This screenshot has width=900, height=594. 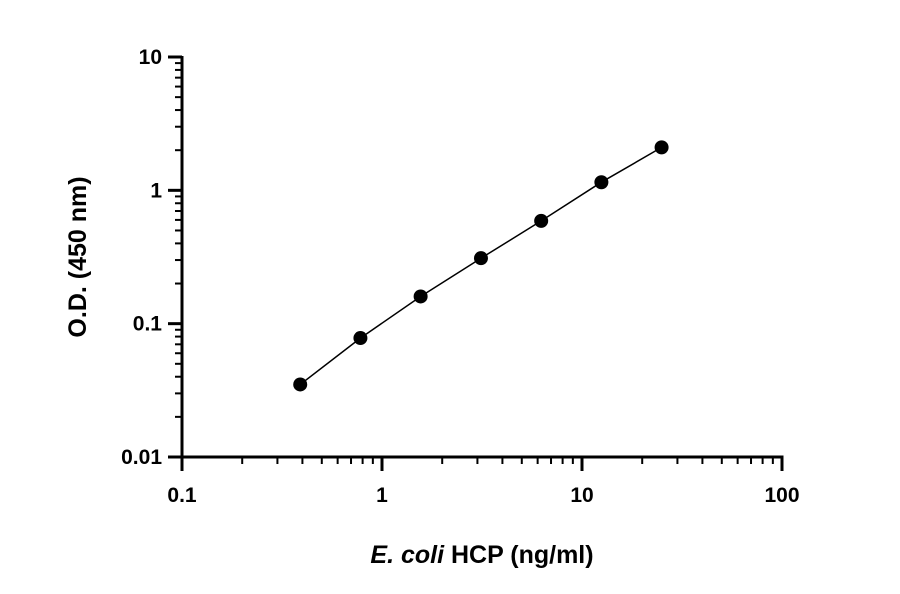 What do you see at coordinates (182, 495) in the screenshot?
I see `x-tick-label: 0.1` at bounding box center [182, 495].